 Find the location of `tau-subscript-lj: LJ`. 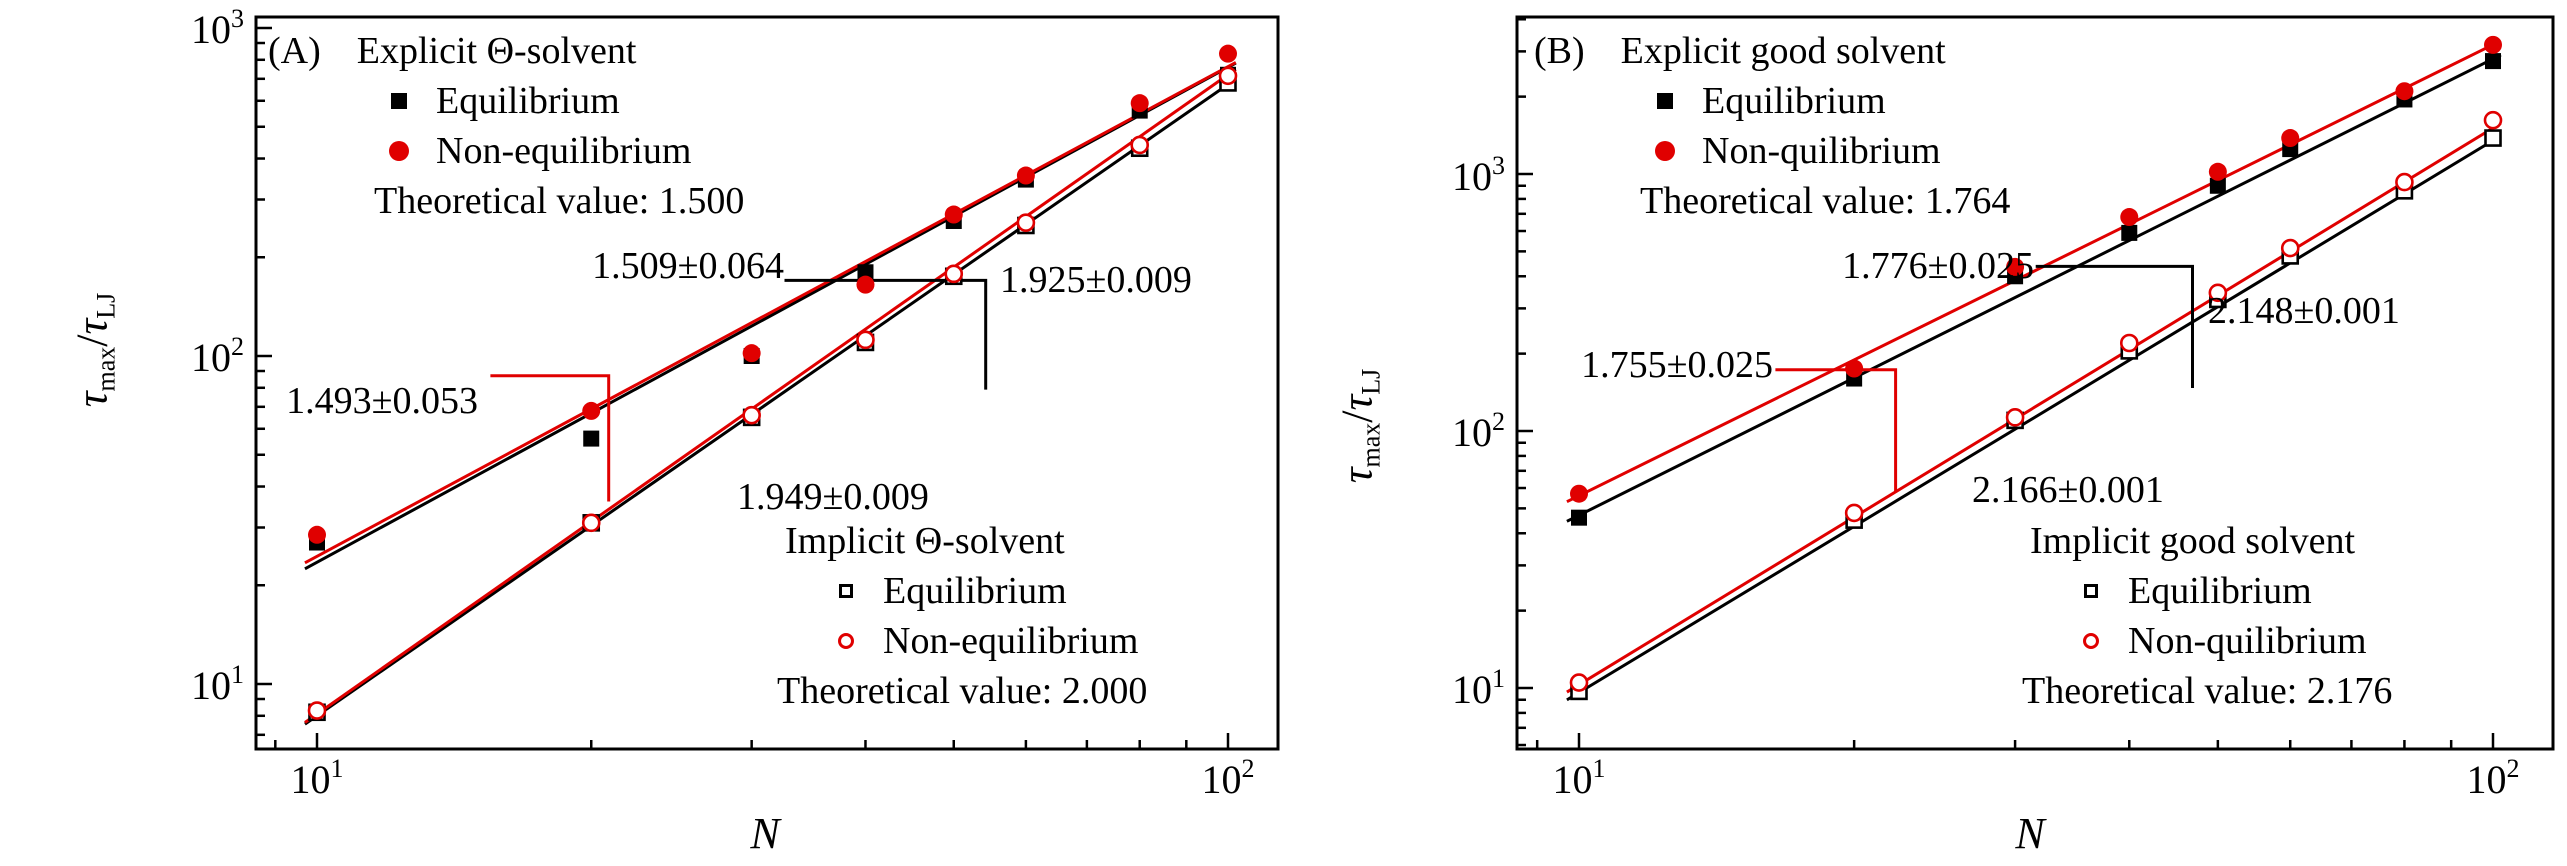

tau-subscript-lj: LJ is located at coordinates (106, 305).